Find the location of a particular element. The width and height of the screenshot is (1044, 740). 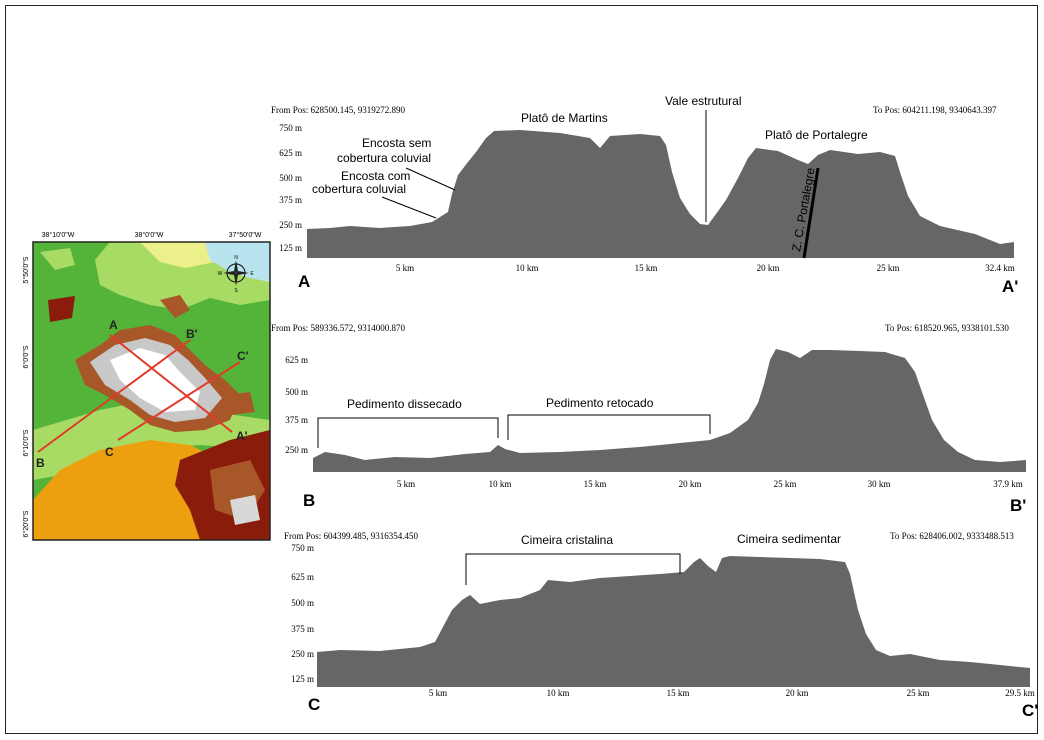

compass-w: W is located at coordinates (220, 274).